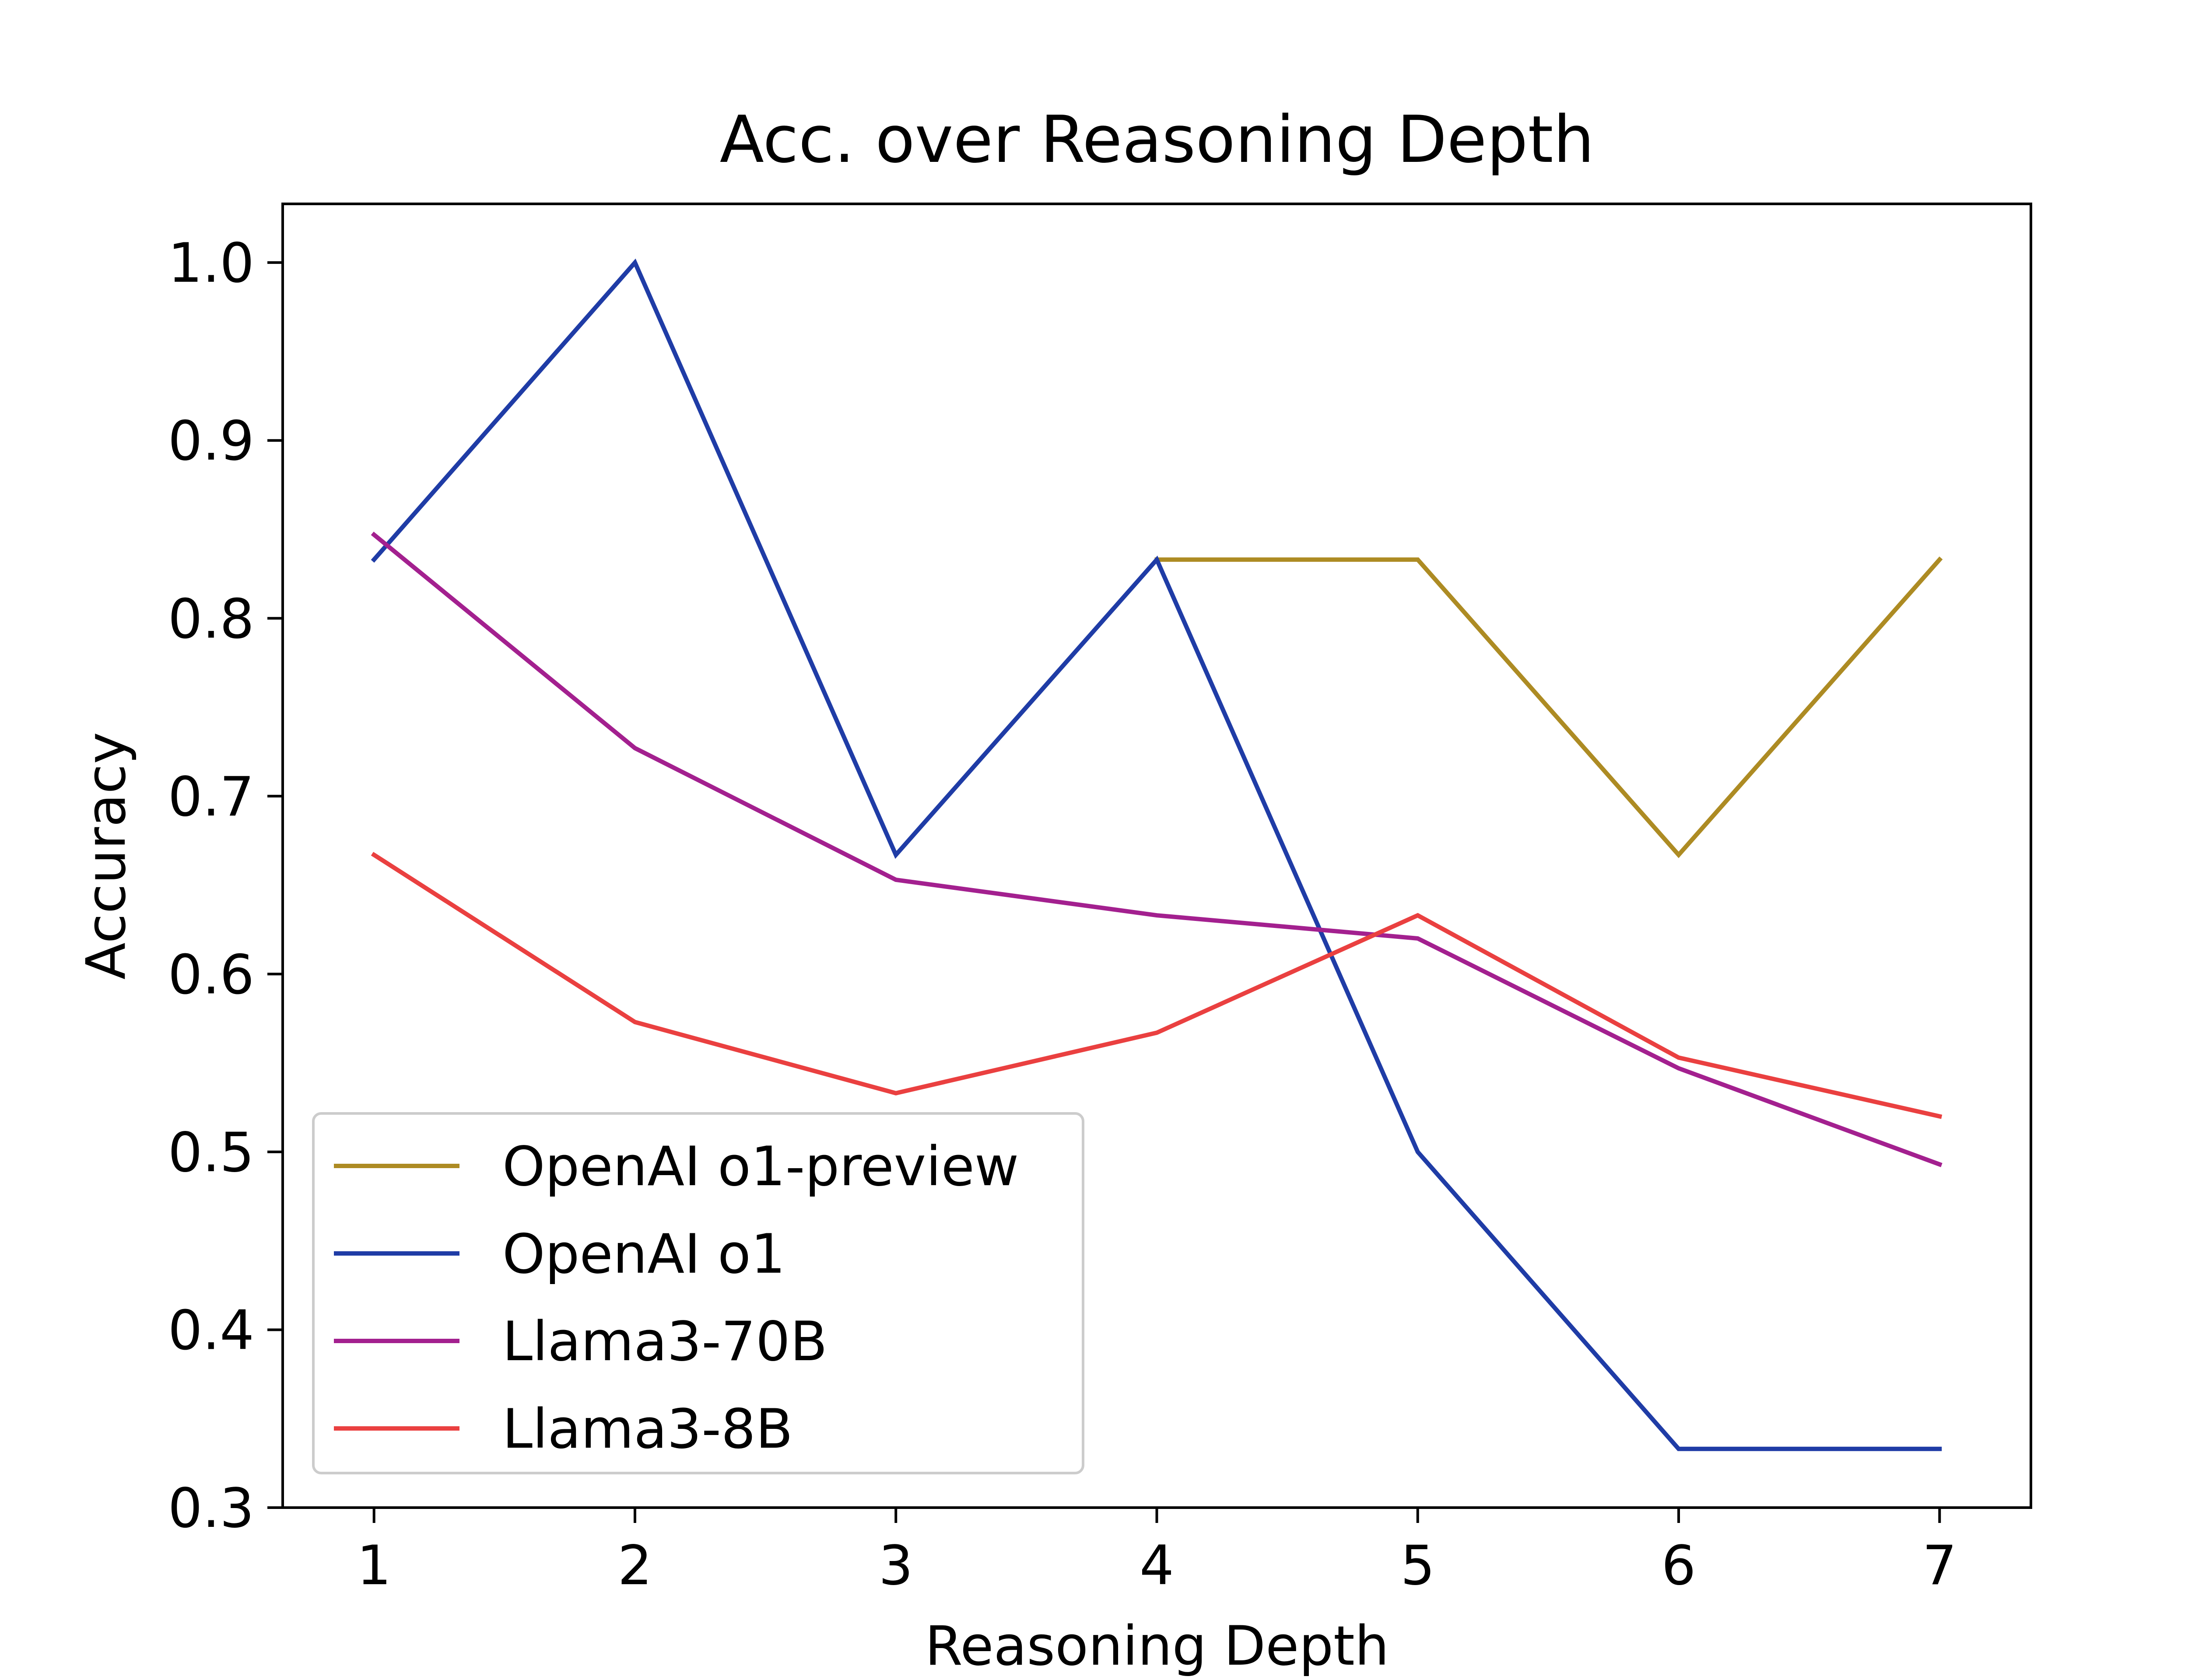 This screenshot has width=2188, height=1680. What do you see at coordinates (1548, 707) in the screenshot?
I see `series-line-openai-o1-preview` at bounding box center [1548, 707].